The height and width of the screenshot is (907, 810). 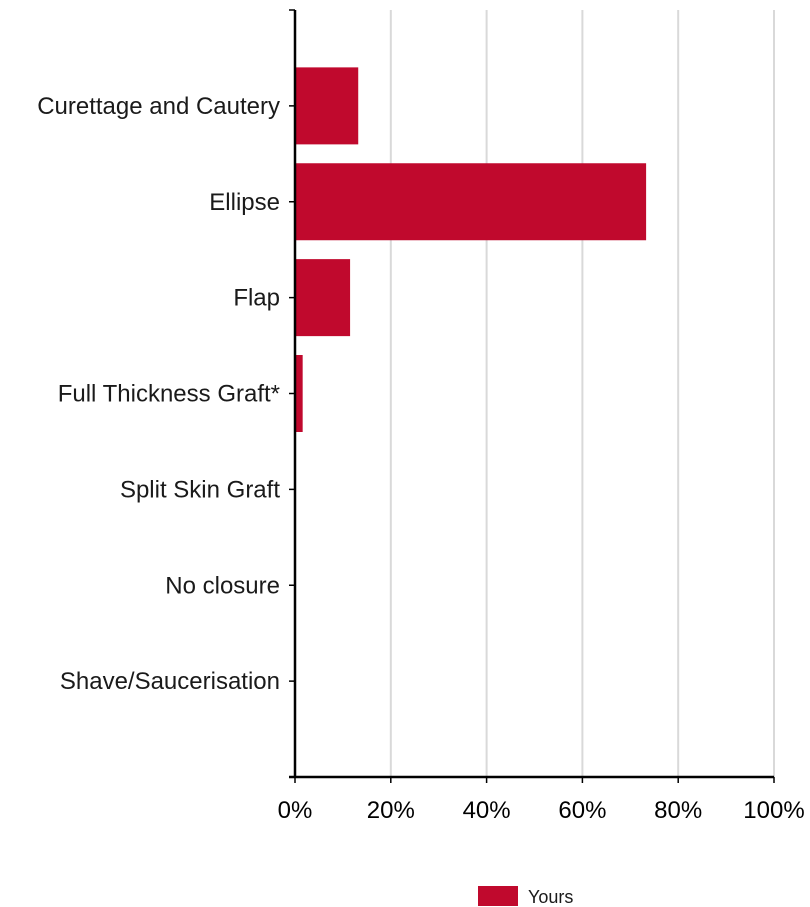 What do you see at coordinates (525, 896) in the screenshot?
I see `legend: Yours` at bounding box center [525, 896].